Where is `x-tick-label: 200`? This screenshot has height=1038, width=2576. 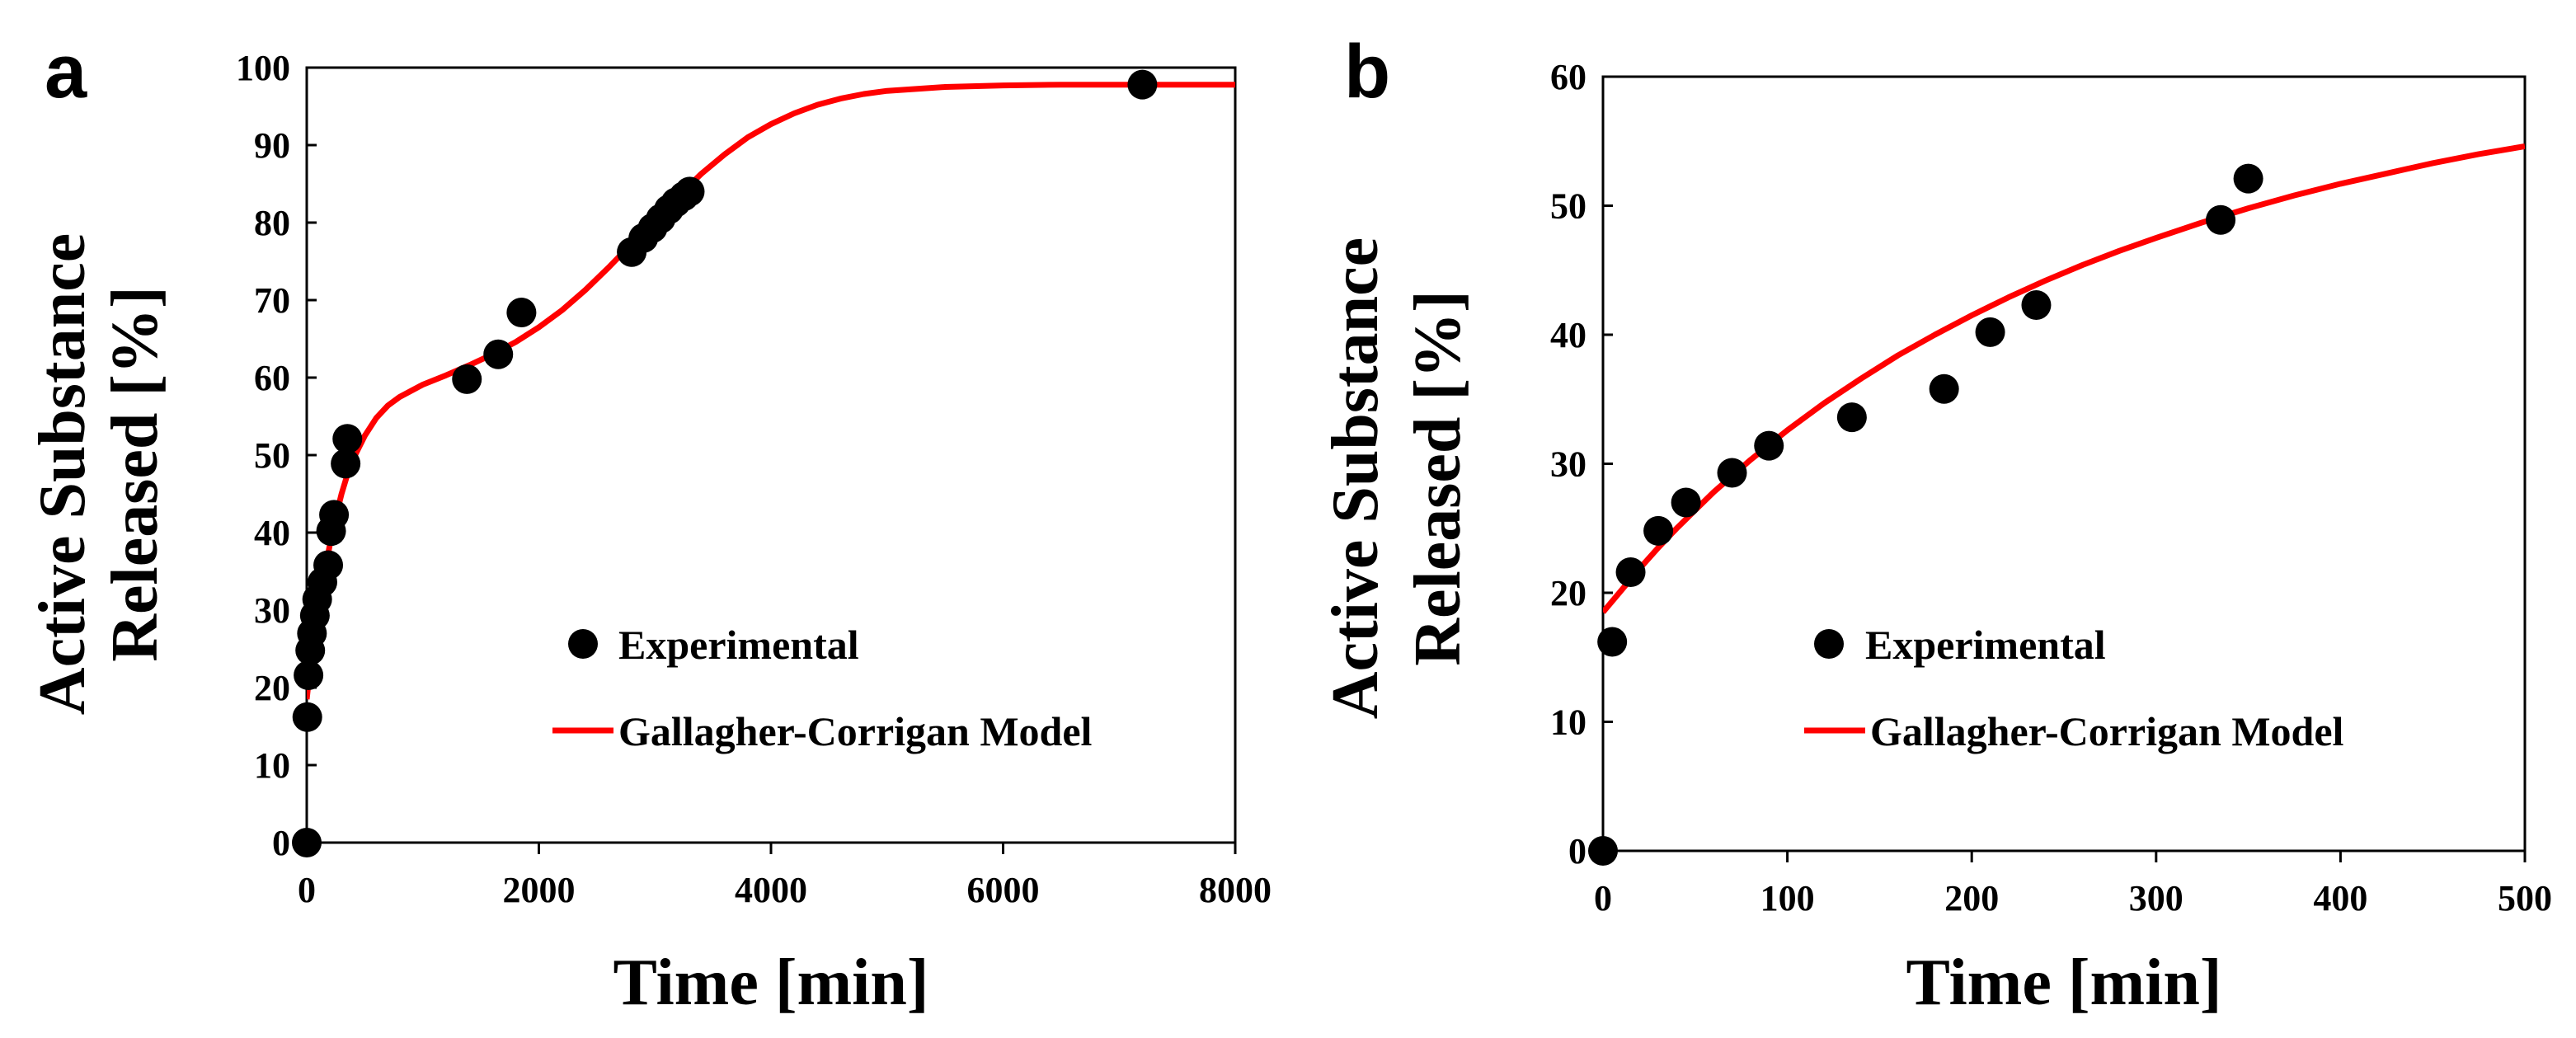
x-tick-label: 200 is located at coordinates (1971, 898).